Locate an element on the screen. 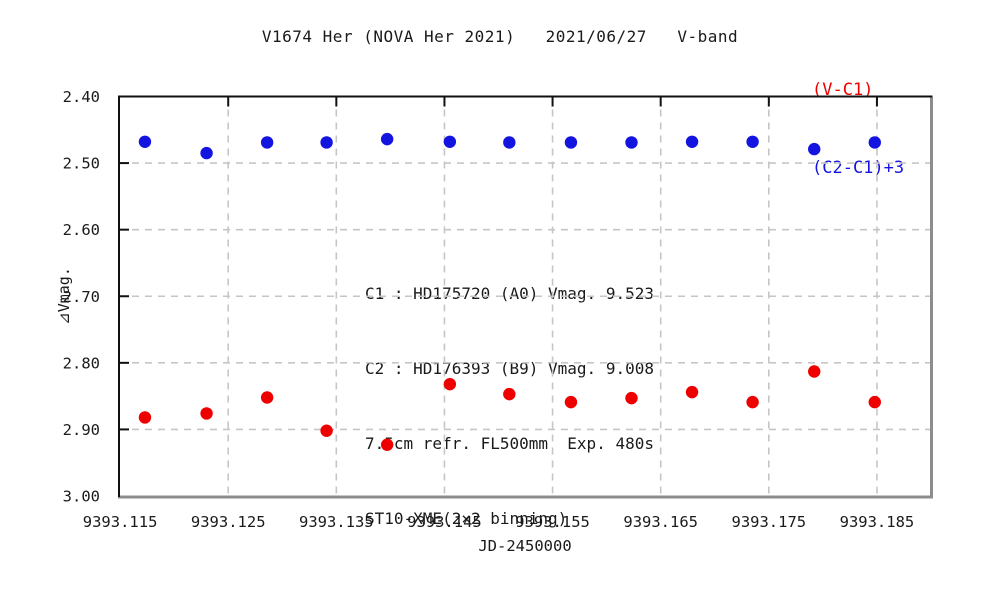 The height and width of the screenshot is (600, 1000). y-tick-label: 2.70 is located at coordinates (81, 297).